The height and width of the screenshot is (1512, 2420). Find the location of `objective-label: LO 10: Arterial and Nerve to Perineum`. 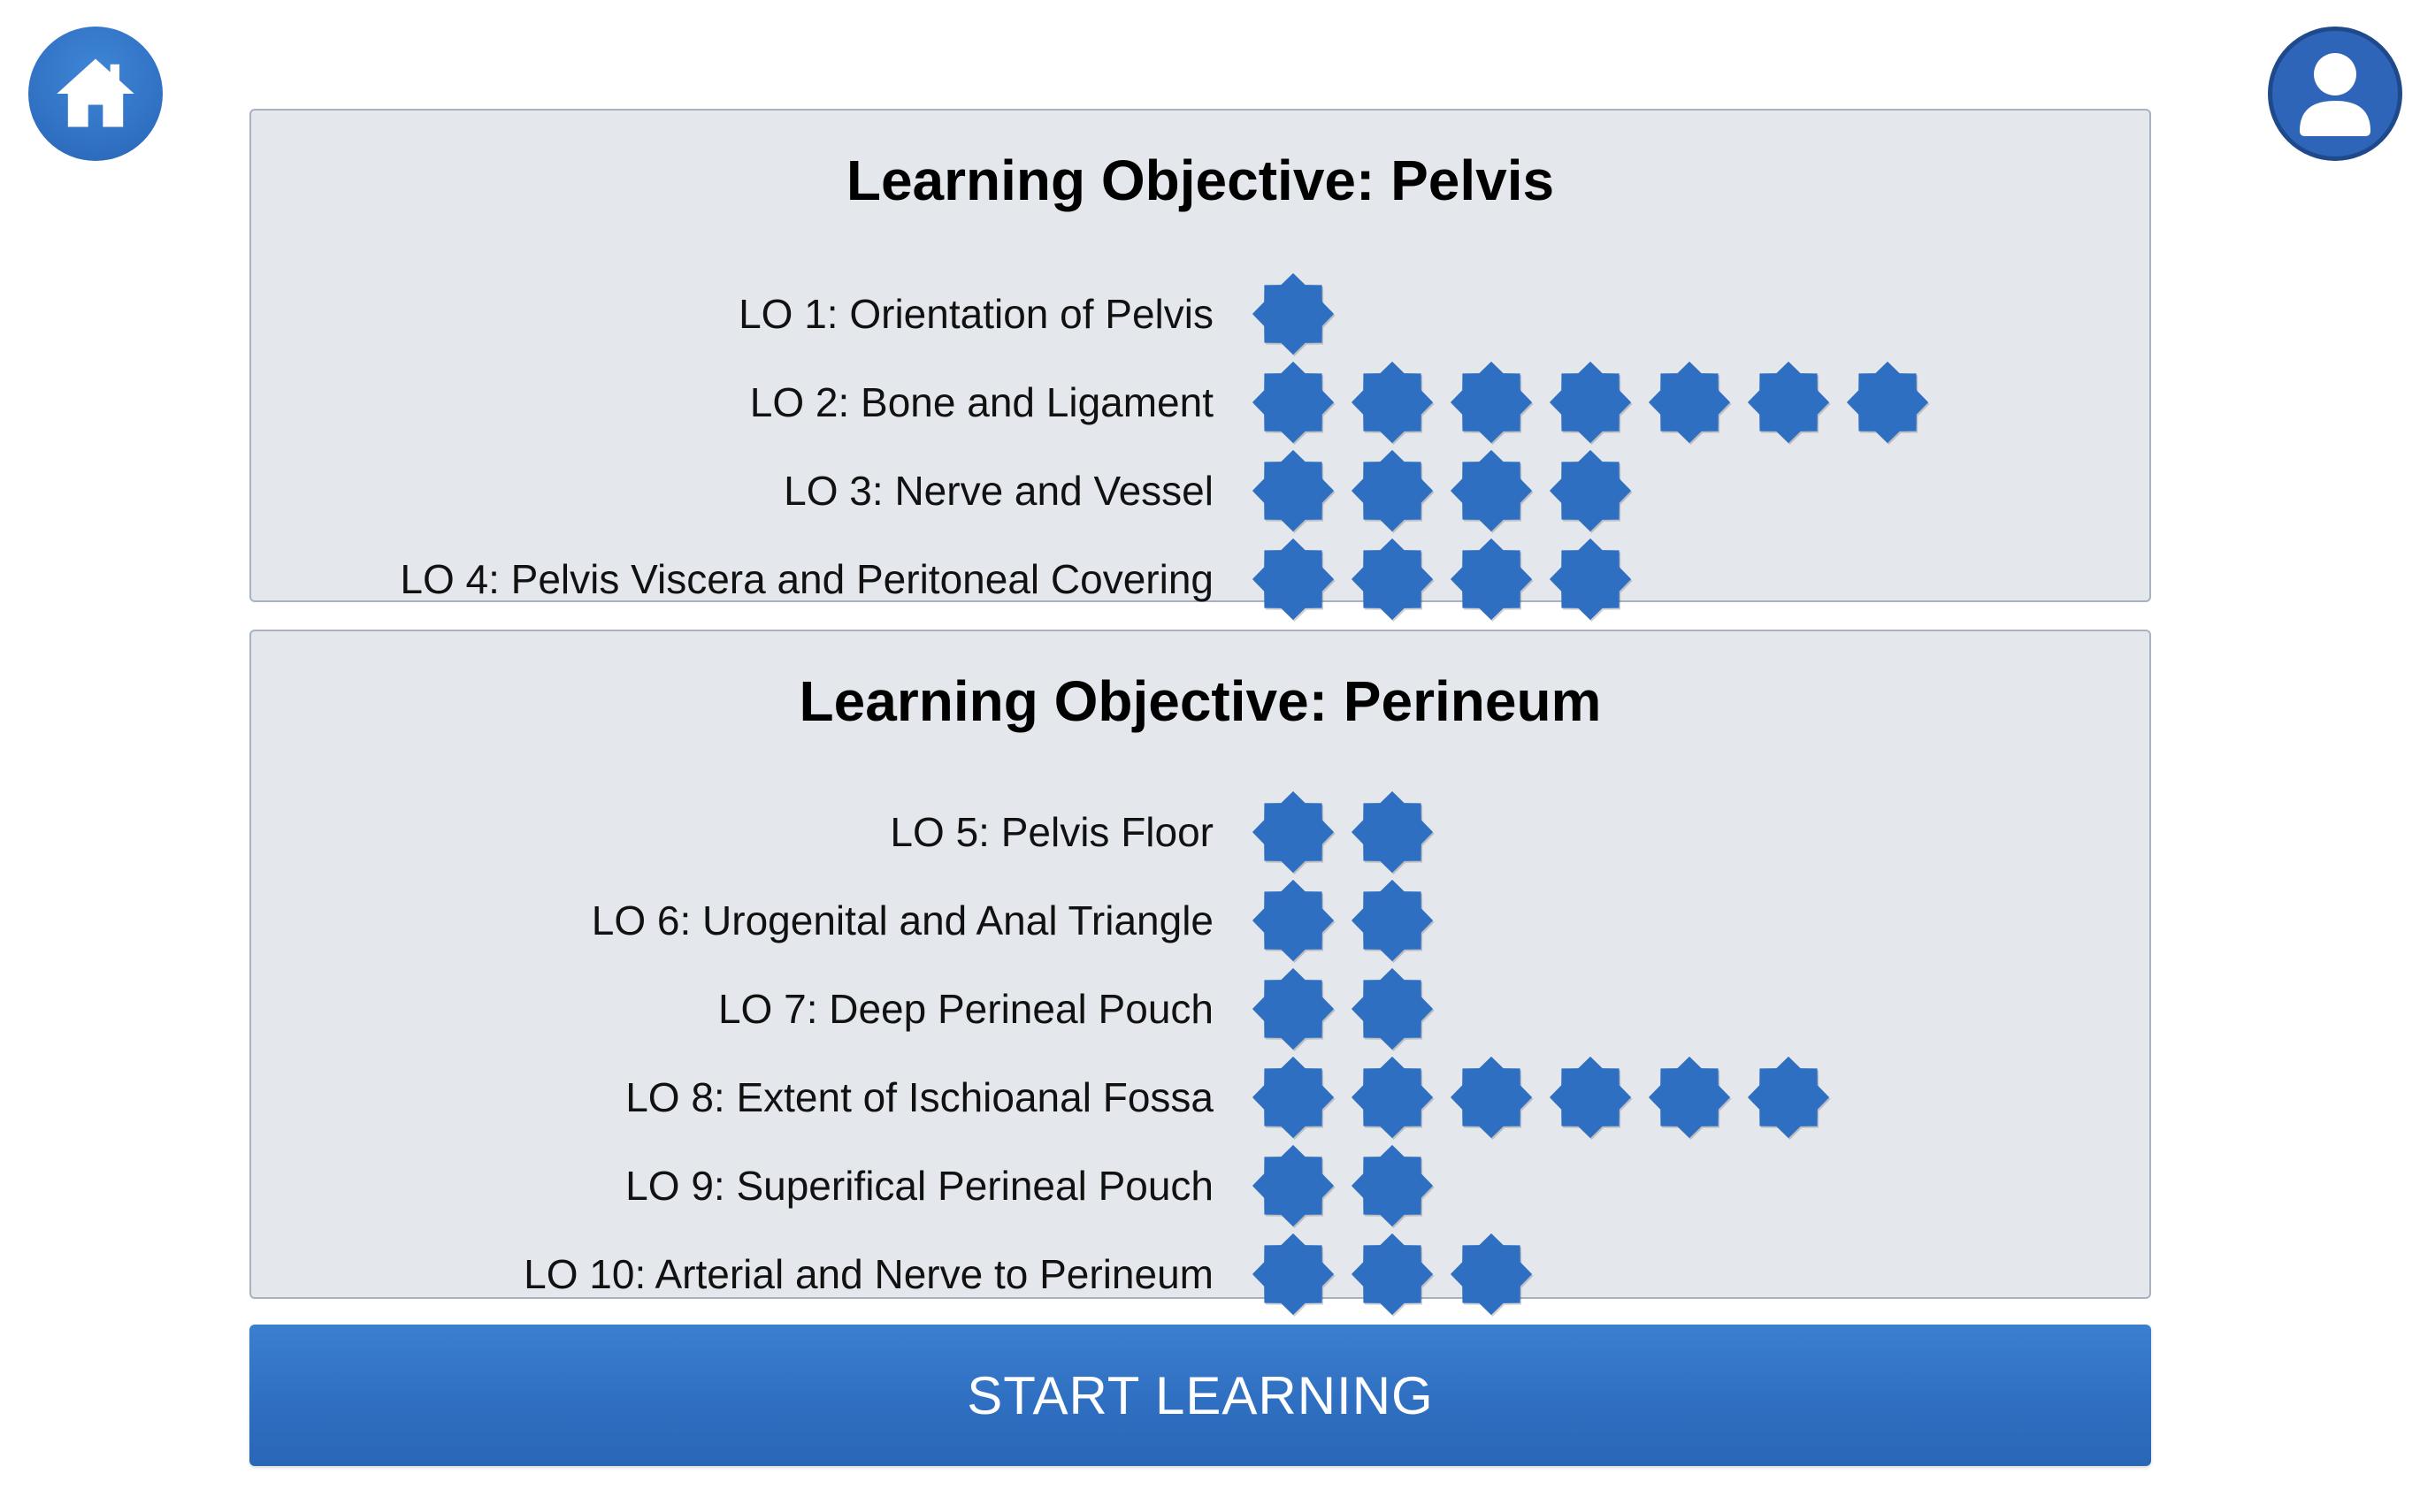

objective-label: LO 10: Arterial and Nerve to Perineum is located at coordinates (869, 1274).